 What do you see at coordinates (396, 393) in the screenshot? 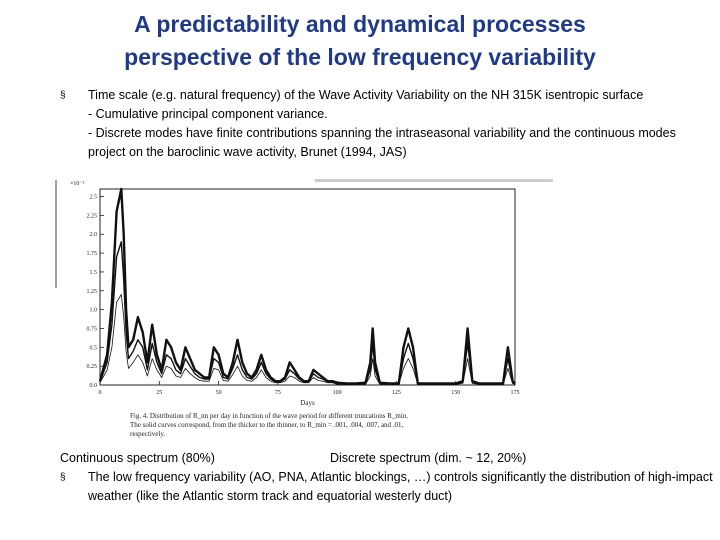
I see `x-tick-label: 125` at bounding box center [396, 393].